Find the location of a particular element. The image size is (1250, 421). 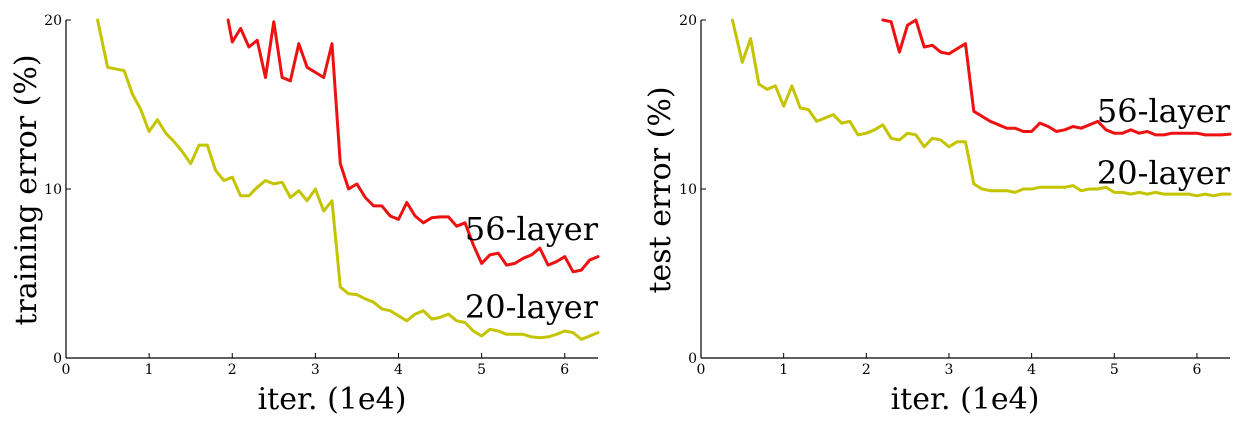

series-line-56-layer is located at coordinates (1056, 77).